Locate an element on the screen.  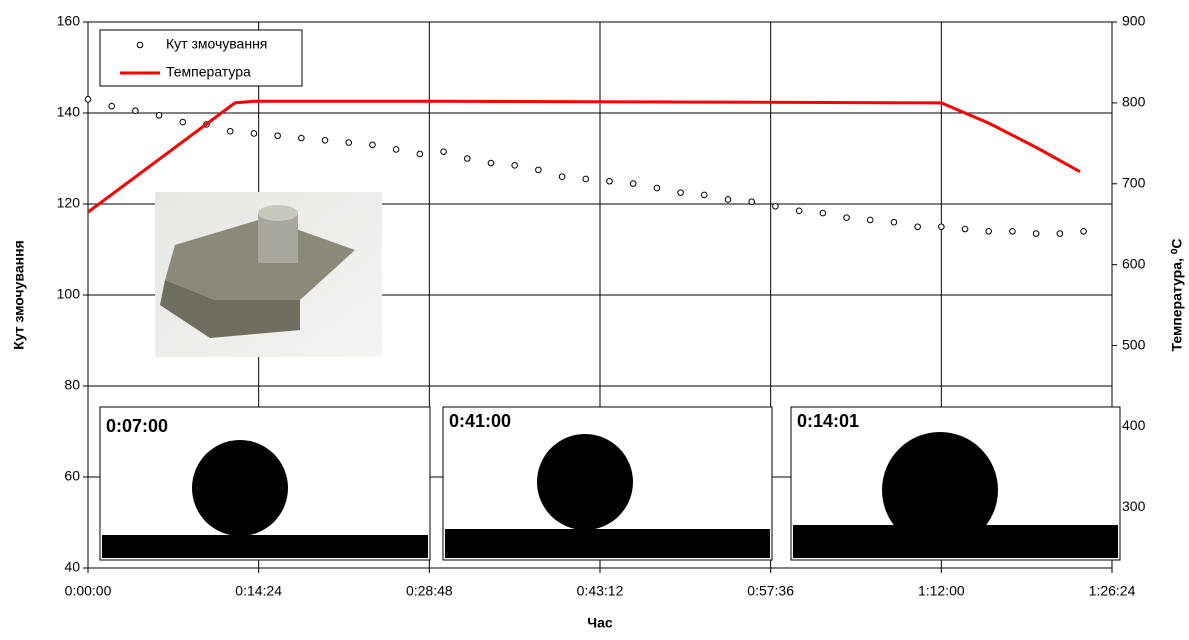
y-tick-label: 80 is located at coordinates (72, 385).